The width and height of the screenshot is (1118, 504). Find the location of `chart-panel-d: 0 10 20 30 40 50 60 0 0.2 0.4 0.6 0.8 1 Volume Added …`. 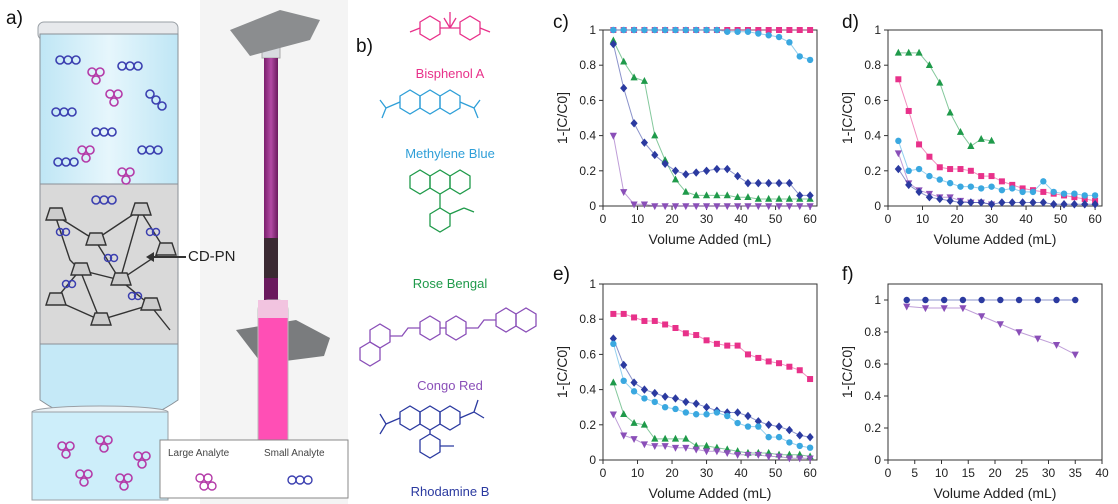

chart-panel-d: 0 10 20 30 40 50 60 0 0.2 0.4 0.6 0.8 1 Volume Added … is located at coordinates (971, 135).